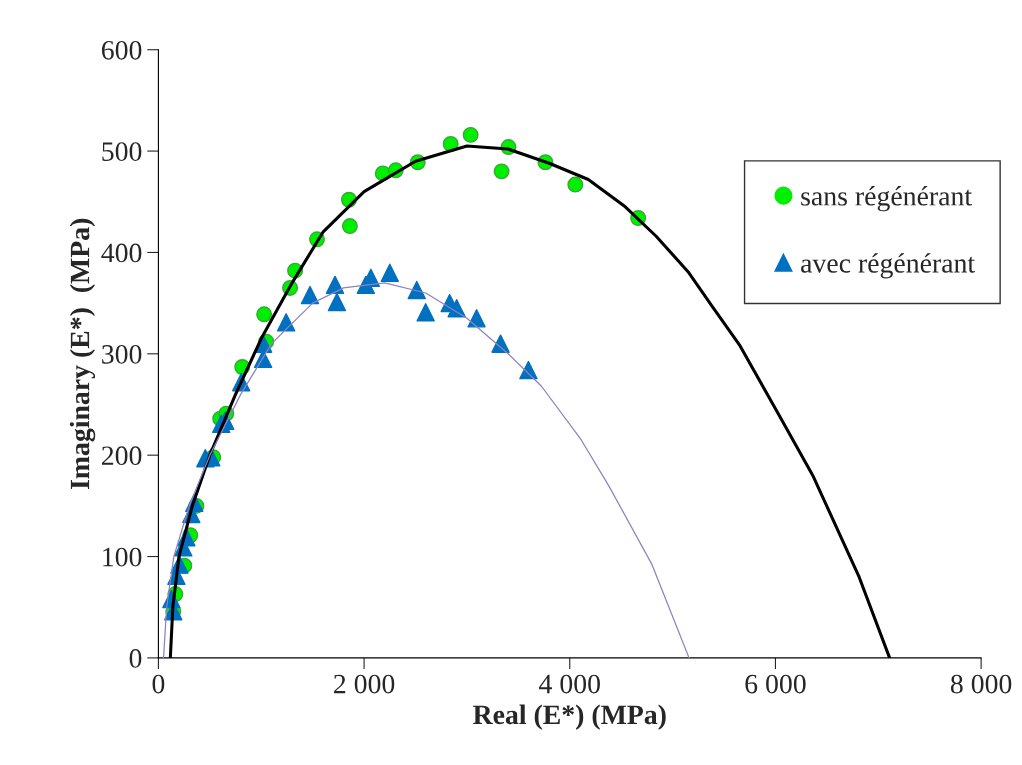 The width and height of the screenshot is (1022, 765). Describe the element at coordinates (981, 684) in the screenshot. I see `x-tick-label: 8 000` at that location.